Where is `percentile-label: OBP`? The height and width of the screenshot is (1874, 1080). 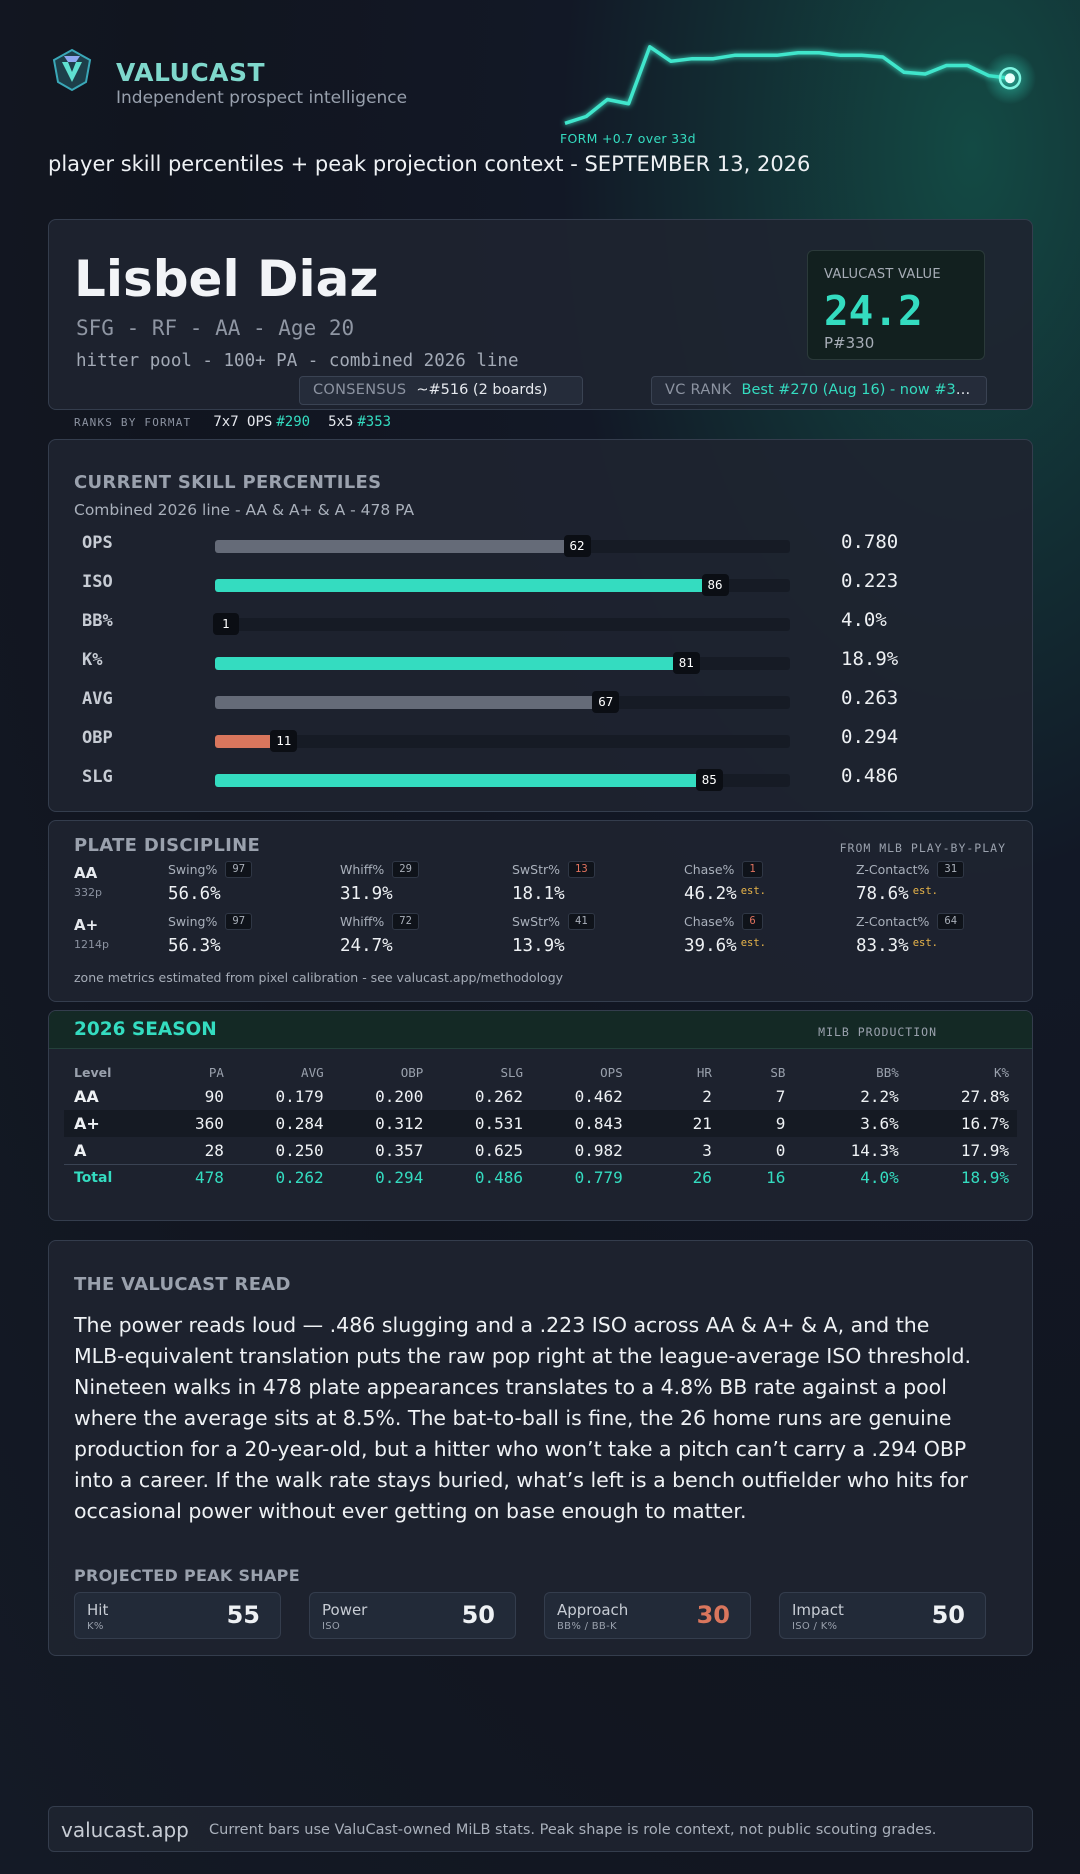 percentile-label: OBP is located at coordinates (97, 738).